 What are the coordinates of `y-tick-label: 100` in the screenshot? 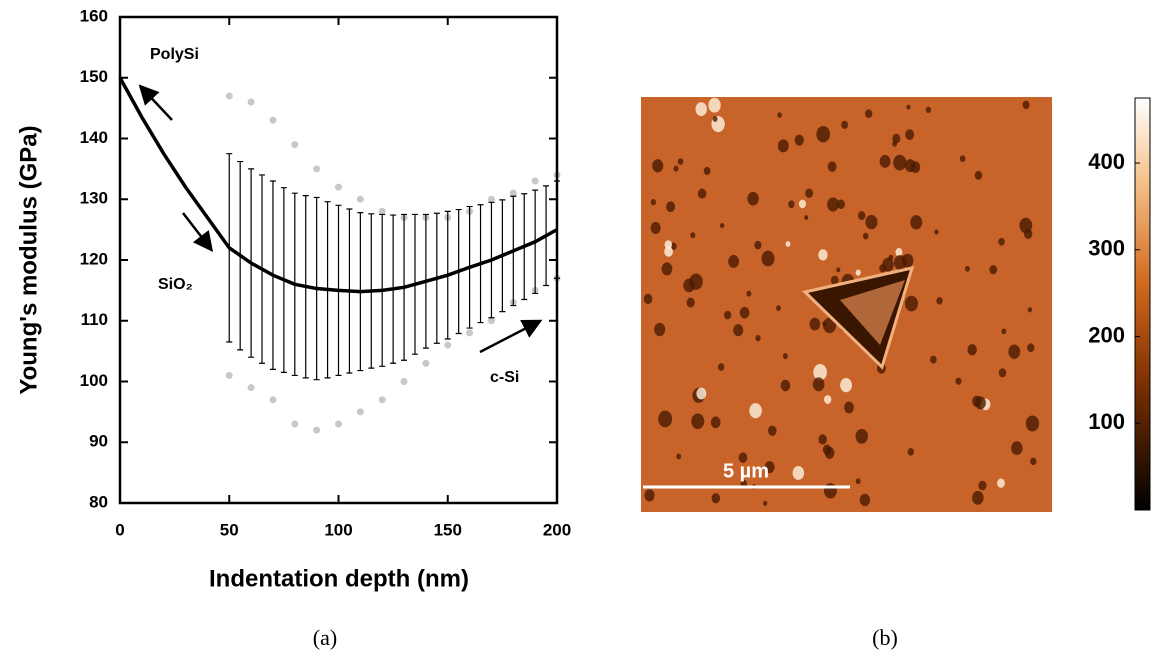 It's located at (94, 380).